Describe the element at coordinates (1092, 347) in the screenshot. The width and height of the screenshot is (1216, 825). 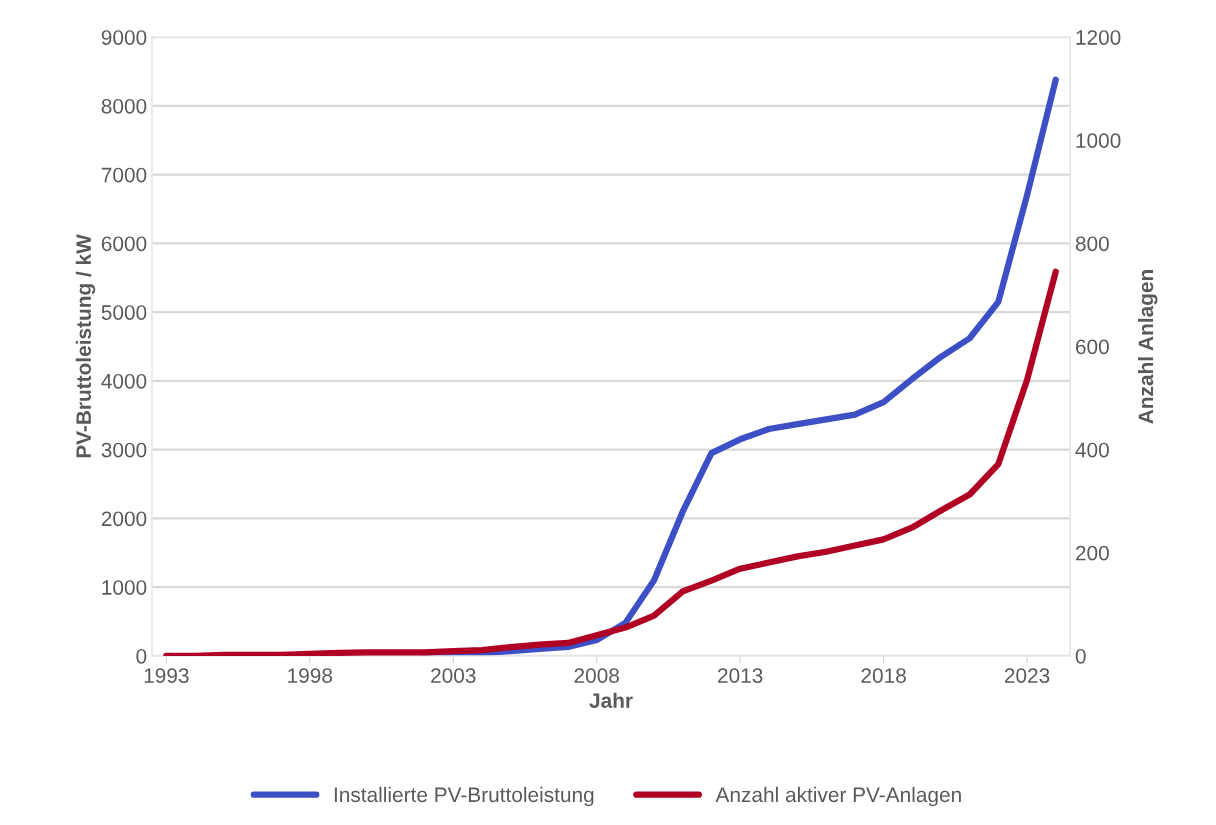
I see `y2-tick-label: 600` at that location.